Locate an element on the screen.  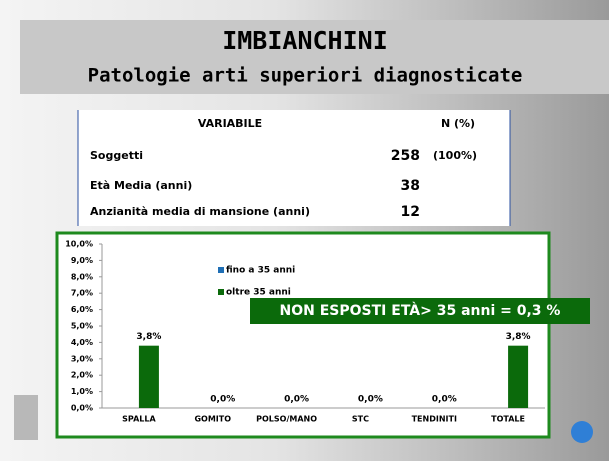
x-tick-label: SPALLA is located at coordinates (139, 419).